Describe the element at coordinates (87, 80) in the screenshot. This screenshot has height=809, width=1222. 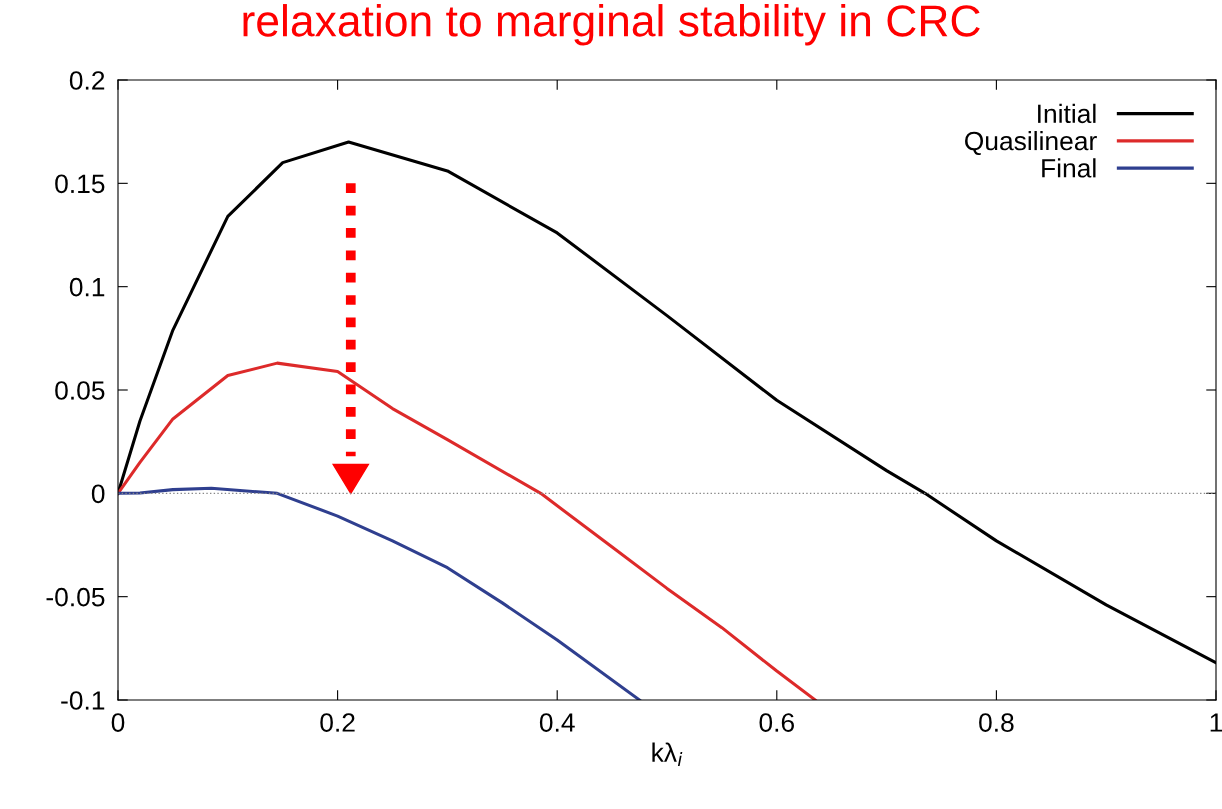
I see `y-tick-label: 0.2` at that location.